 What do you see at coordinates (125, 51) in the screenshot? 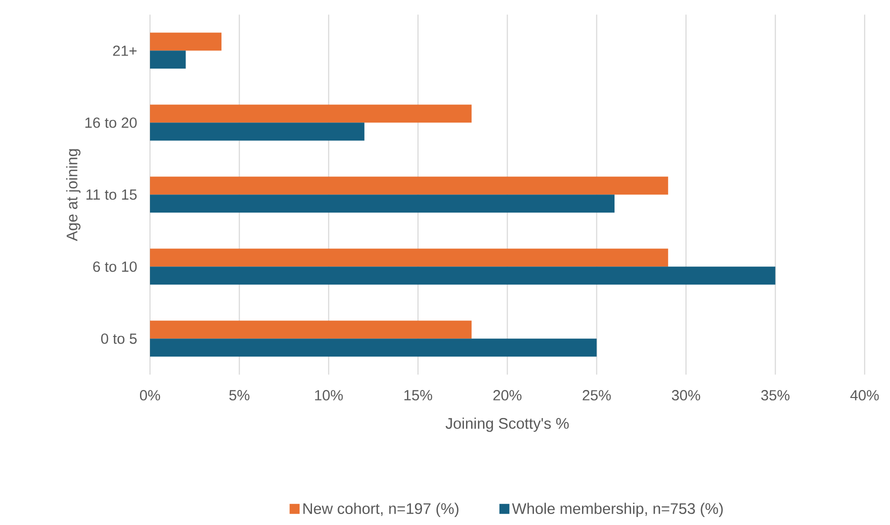
I see `y-tick-label: 21+` at bounding box center [125, 51].